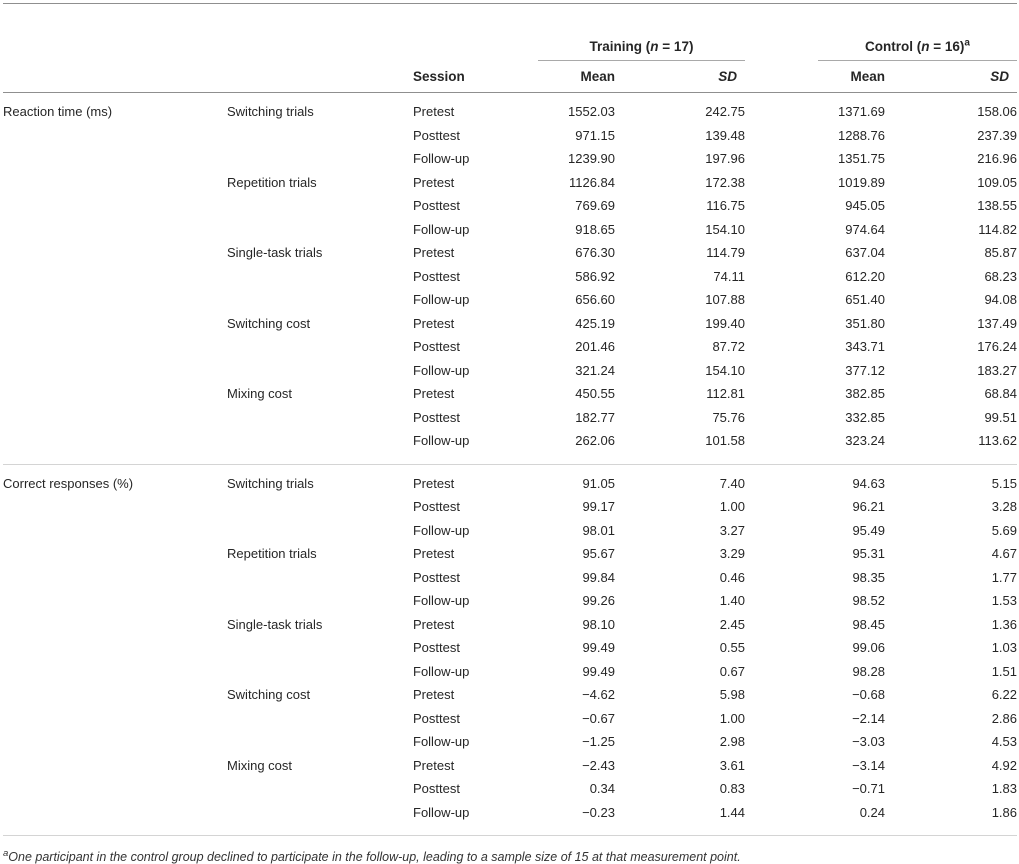  Describe the element at coordinates (851, 76) in the screenshot. I see `control-mean-column-header: Mean` at that location.